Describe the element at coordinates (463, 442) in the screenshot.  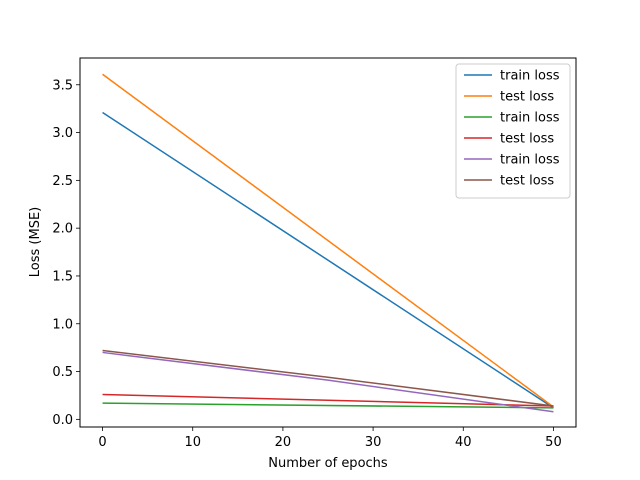
I see `x-tick-label: 40` at that location.